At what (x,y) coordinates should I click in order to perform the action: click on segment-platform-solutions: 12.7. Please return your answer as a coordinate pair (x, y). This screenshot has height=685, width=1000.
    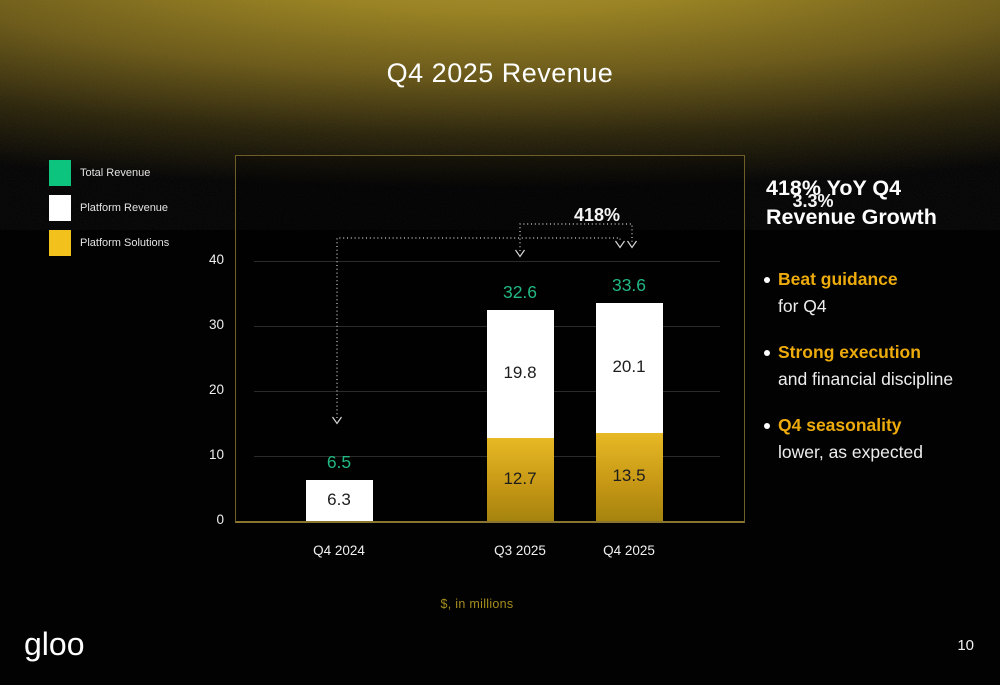
    Looking at the image, I should click on (520, 479).